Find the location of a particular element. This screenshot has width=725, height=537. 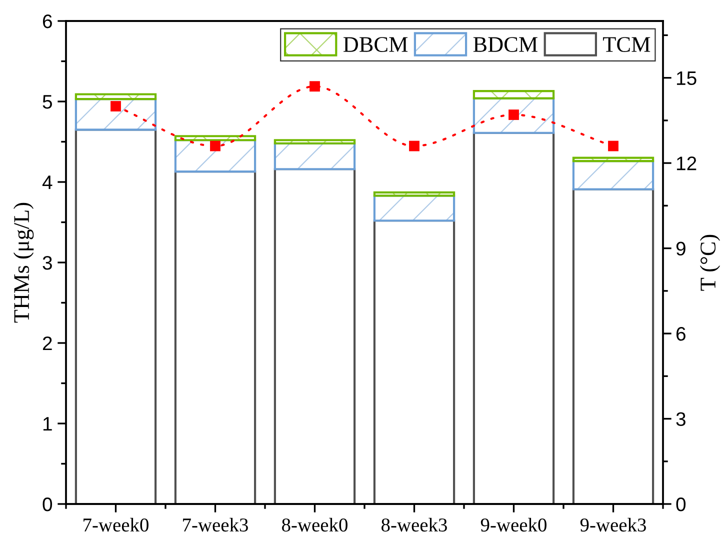

y-axis-title: THMs (μg/L) is located at coordinates (23, 262).